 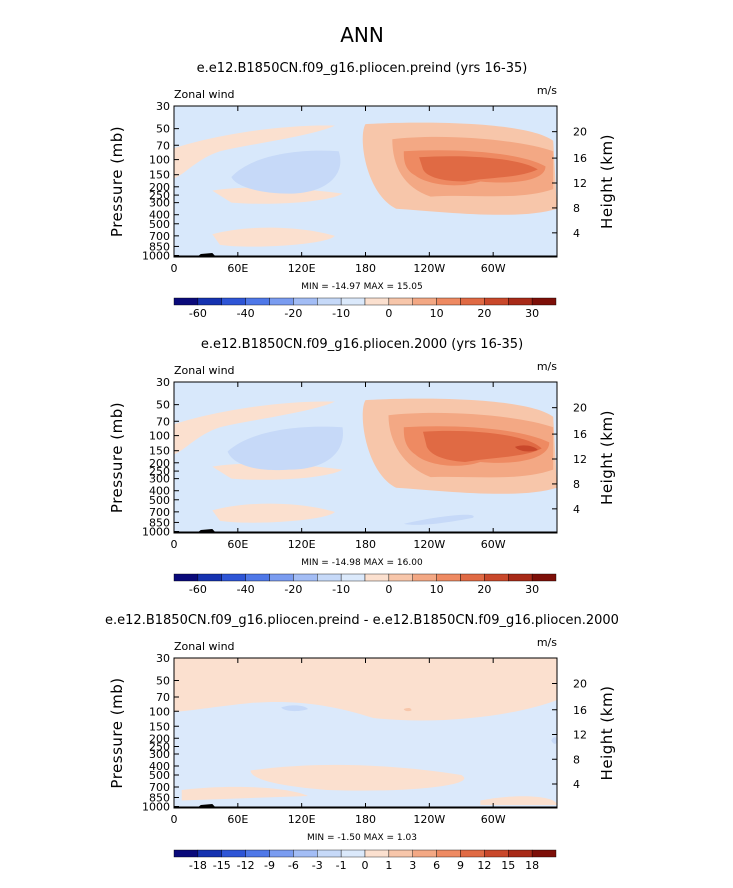 I want to click on y-tick-label: 200, so click(x=159, y=187).